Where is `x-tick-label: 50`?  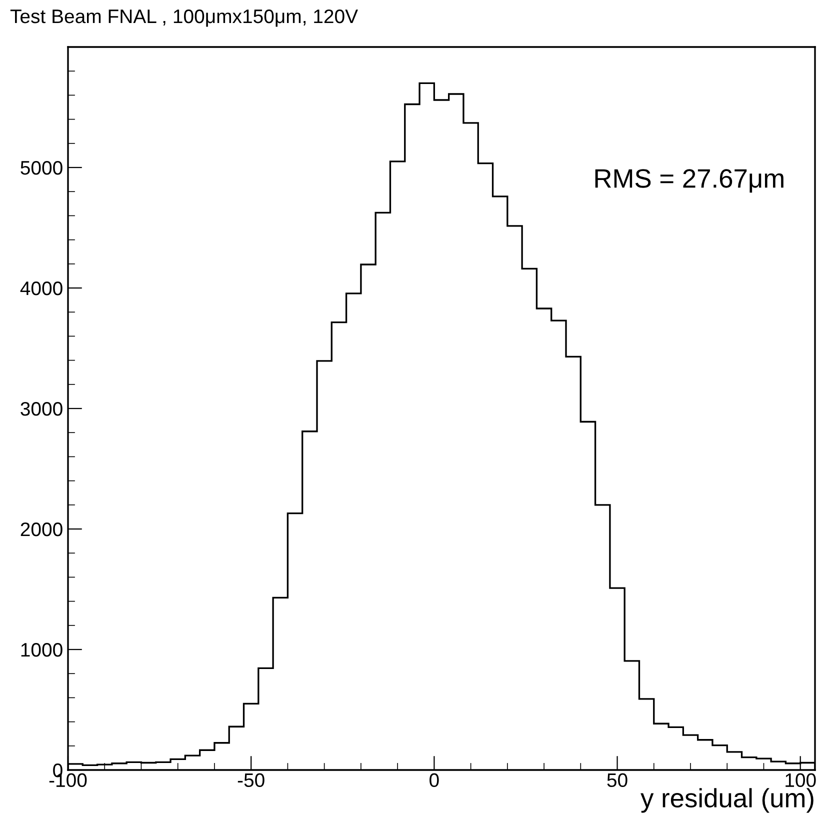 x-tick-label: 50 is located at coordinates (617, 780).